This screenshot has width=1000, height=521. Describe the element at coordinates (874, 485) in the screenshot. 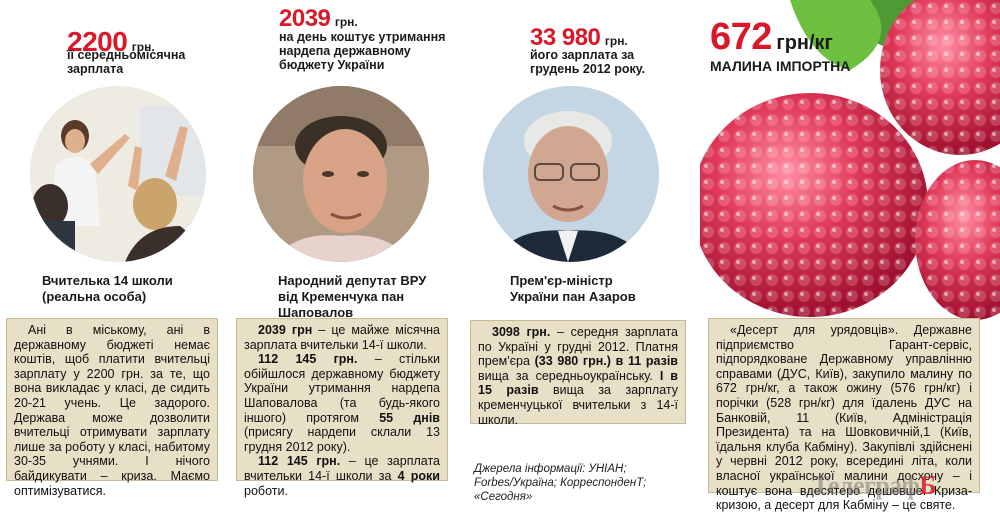

I see `telegraf-logo: ТелеграфБ` at that location.